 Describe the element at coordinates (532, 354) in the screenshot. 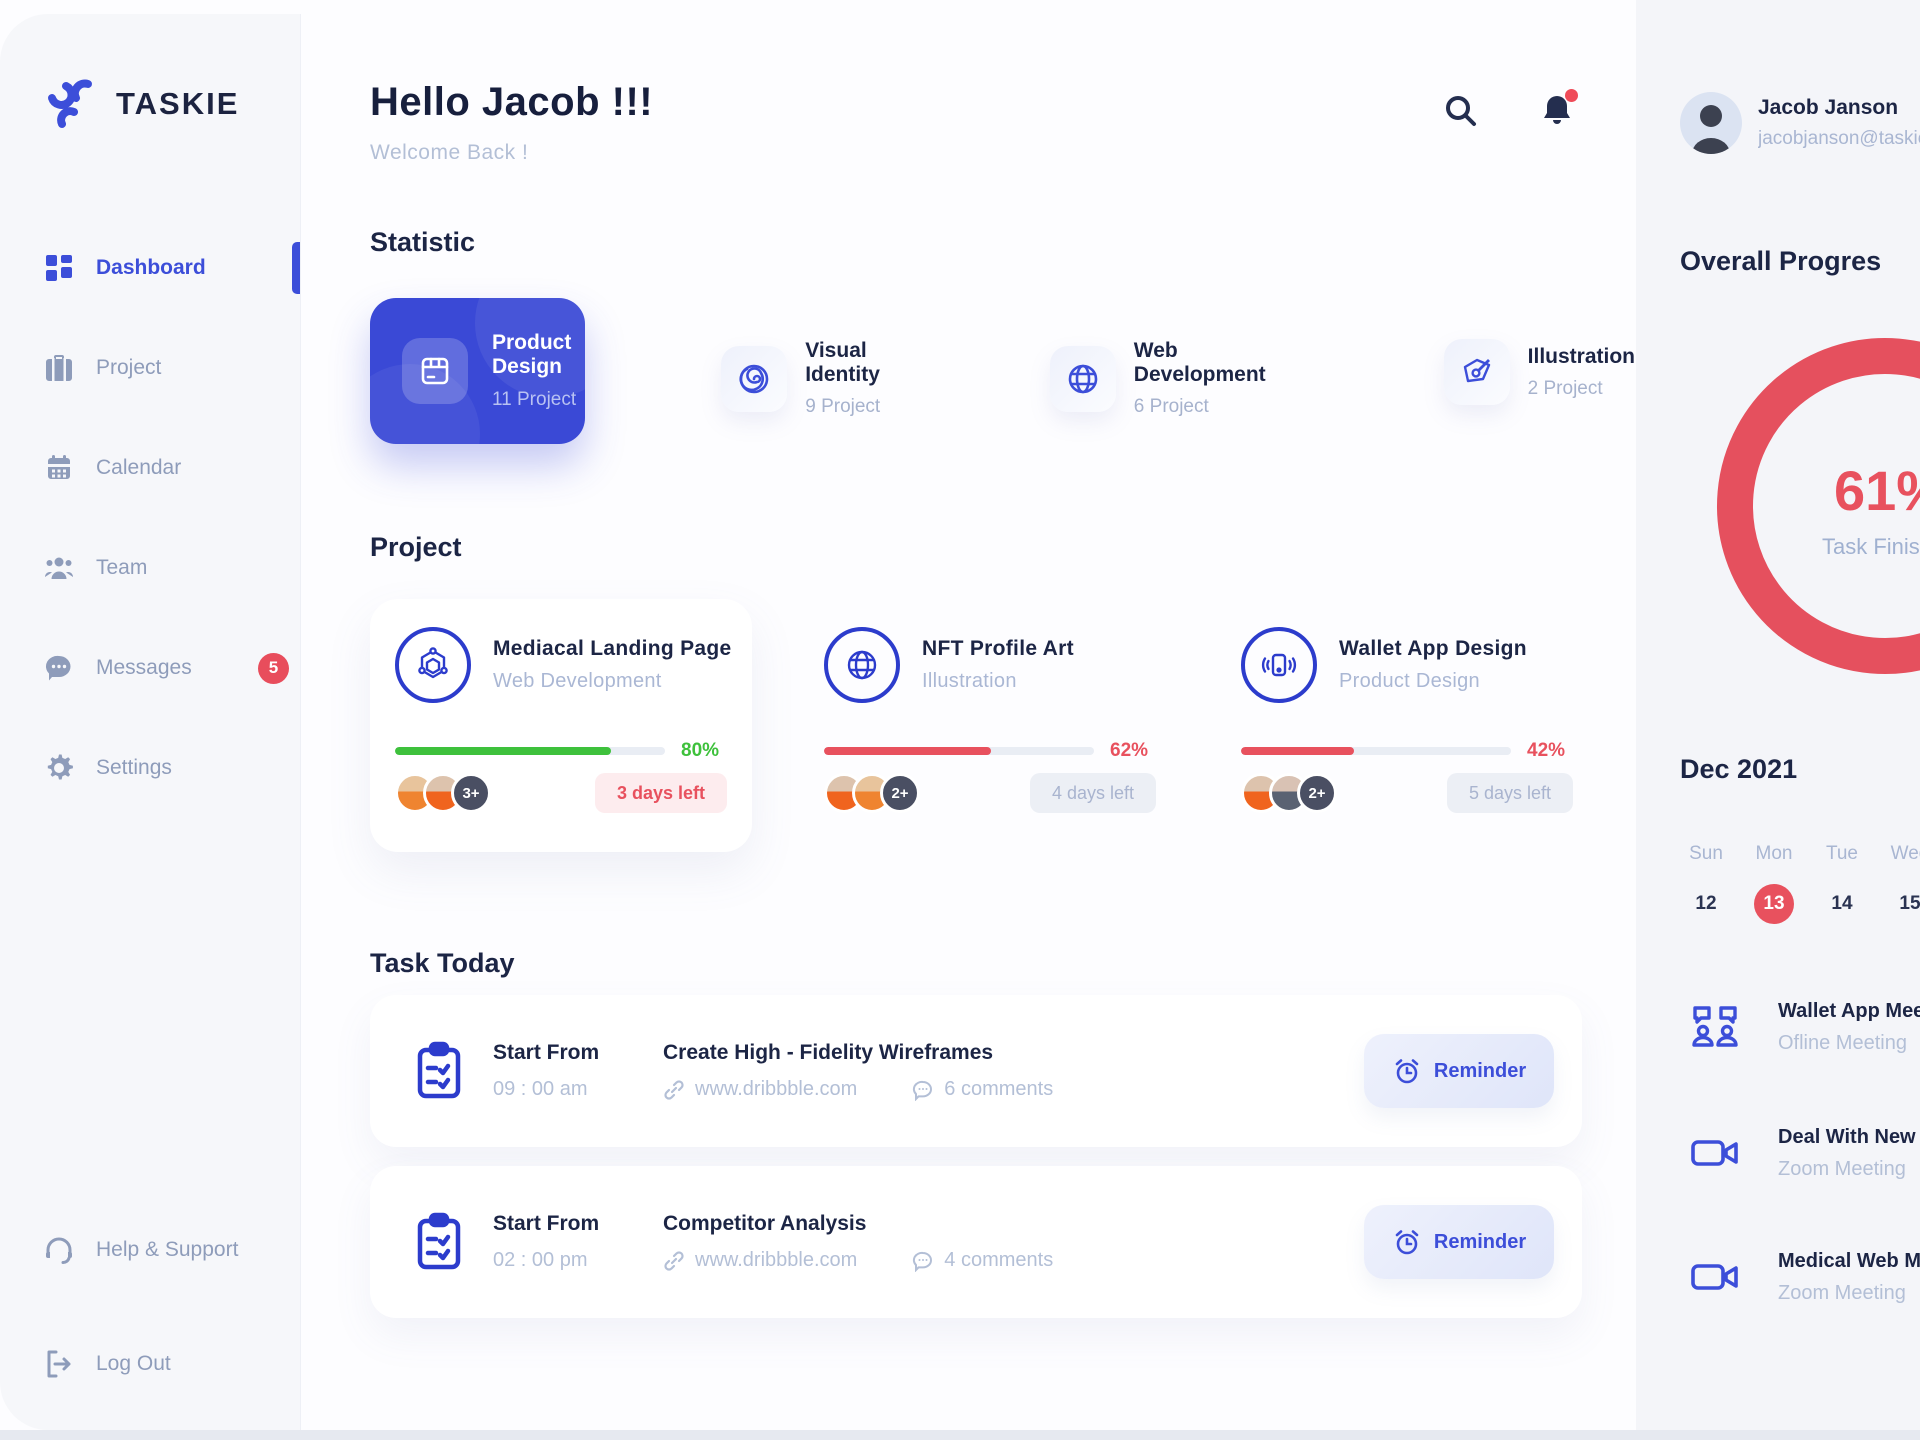

I see `stat-title: Product Design` at that location.